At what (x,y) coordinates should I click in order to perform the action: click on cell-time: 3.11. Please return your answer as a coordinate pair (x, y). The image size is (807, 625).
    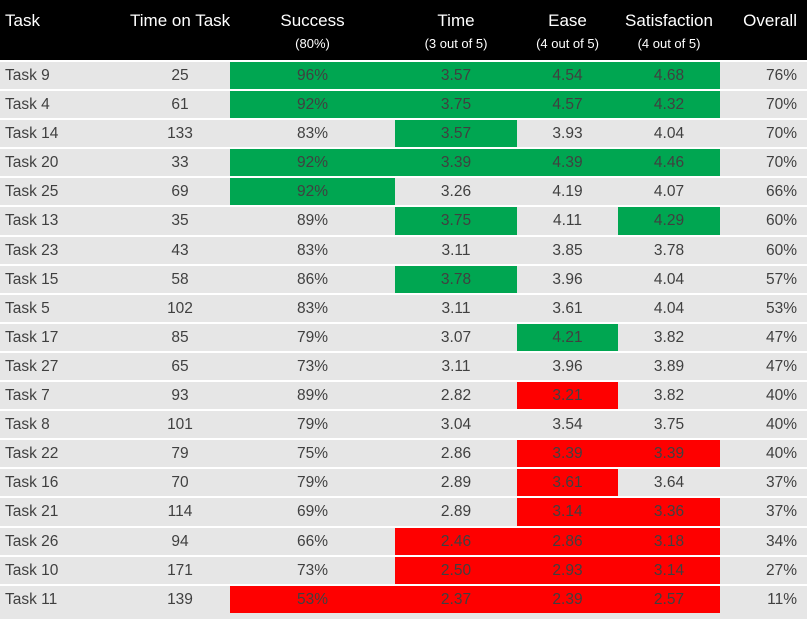
    Looking at the image, I should click on (456, 308).